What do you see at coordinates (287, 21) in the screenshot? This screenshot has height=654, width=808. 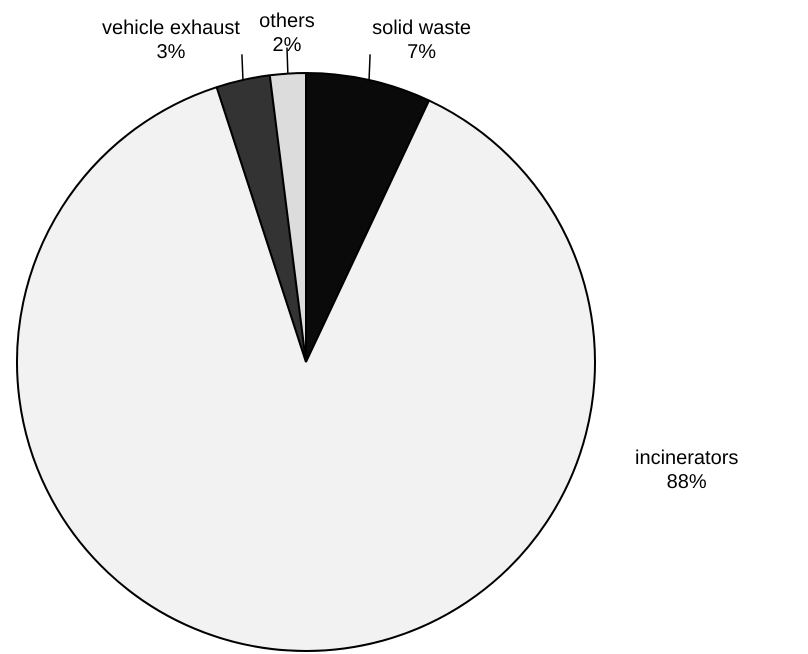 I see `slice-label: others` at bounding box center [287, 21].